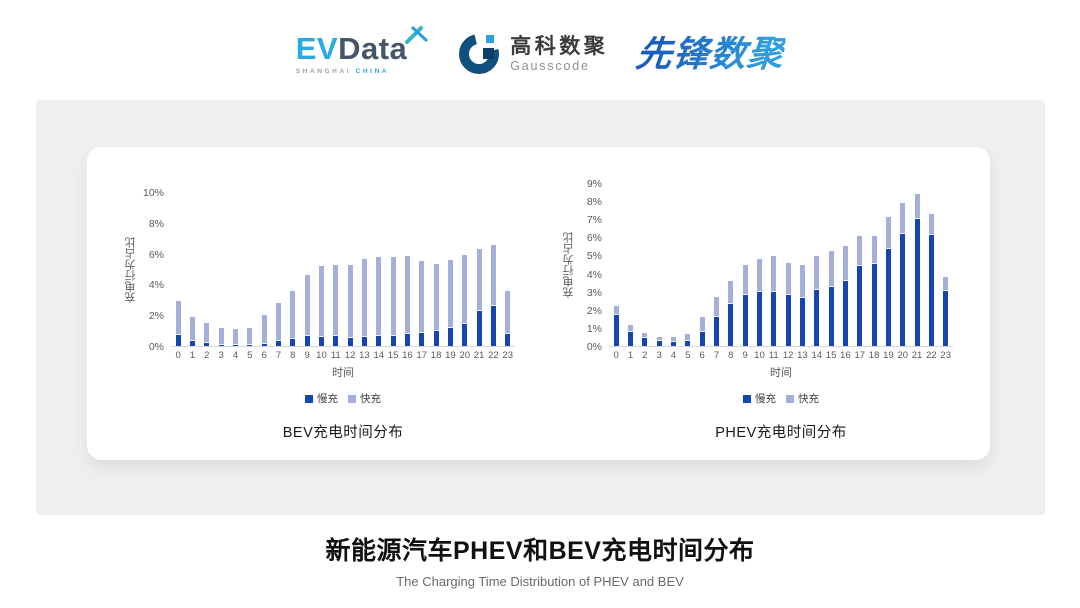 Image resolution: width=1080 pixels, height=608 pixels. Describe the element at coordinates (594, 347) in the screenshot. I see `y-tick-label: 0%` at that location.